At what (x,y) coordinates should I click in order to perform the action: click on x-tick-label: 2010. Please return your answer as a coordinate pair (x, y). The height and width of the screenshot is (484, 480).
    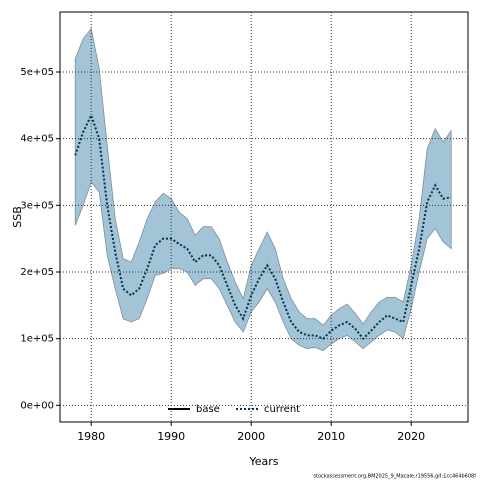
    Looking at the image, I should click on (331, 436).